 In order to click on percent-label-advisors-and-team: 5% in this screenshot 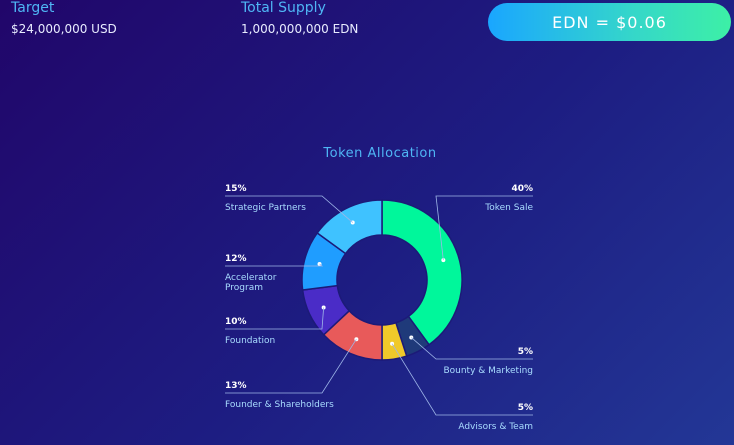, I will do `click(525, 408)`.